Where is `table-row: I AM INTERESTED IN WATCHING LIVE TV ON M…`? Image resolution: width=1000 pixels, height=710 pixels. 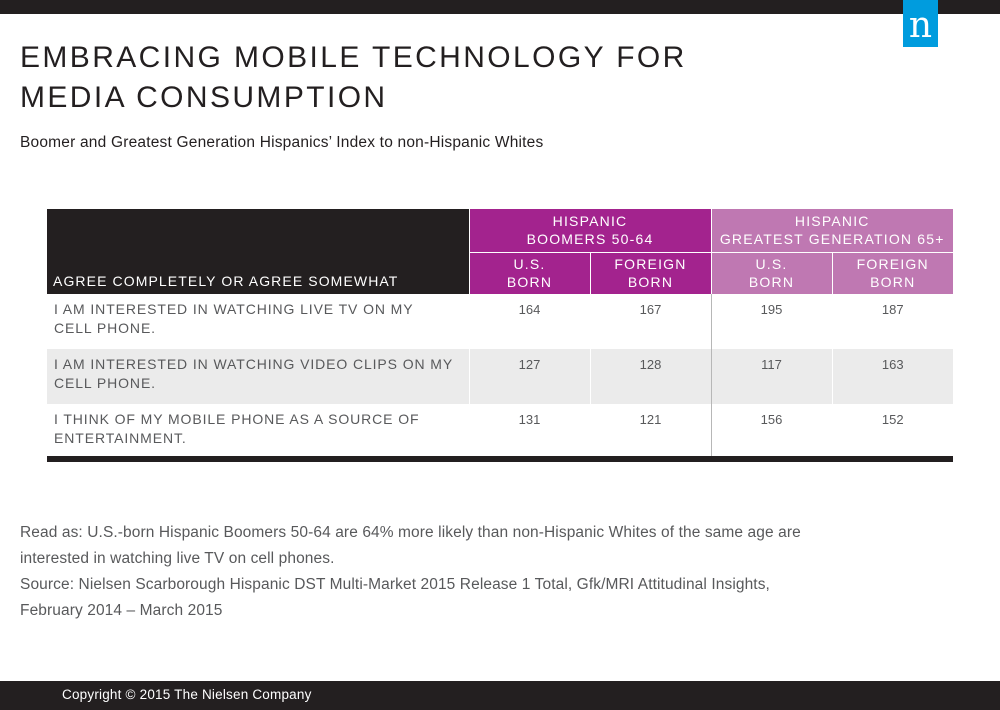 table-row: I AM INTERESTED IN WATCHING LIVE TV ON M… is located at coordinates (500, 321).